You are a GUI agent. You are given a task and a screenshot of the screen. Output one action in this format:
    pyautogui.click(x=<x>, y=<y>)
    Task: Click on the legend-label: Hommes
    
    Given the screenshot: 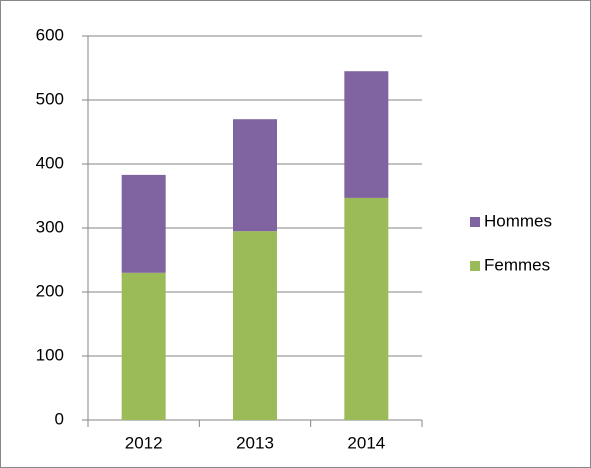 What is the action you would take?
    pyautogui.click(x=518, y=220)
    